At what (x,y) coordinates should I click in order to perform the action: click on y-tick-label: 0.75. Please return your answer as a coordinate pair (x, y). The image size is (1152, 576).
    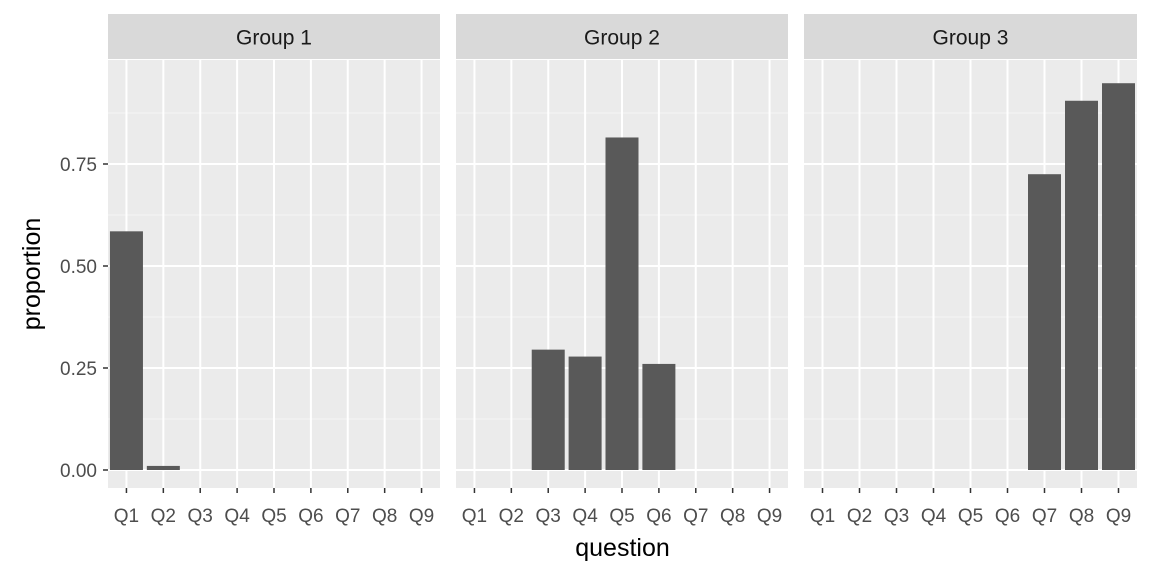
    Looking at the image, I should click on (78, 165).